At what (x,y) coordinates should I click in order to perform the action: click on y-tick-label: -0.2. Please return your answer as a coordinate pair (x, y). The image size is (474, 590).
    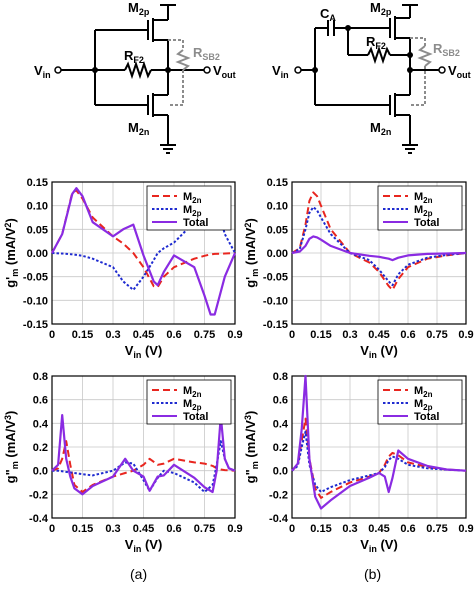
    Looking at the image, I should click on (278, 495).